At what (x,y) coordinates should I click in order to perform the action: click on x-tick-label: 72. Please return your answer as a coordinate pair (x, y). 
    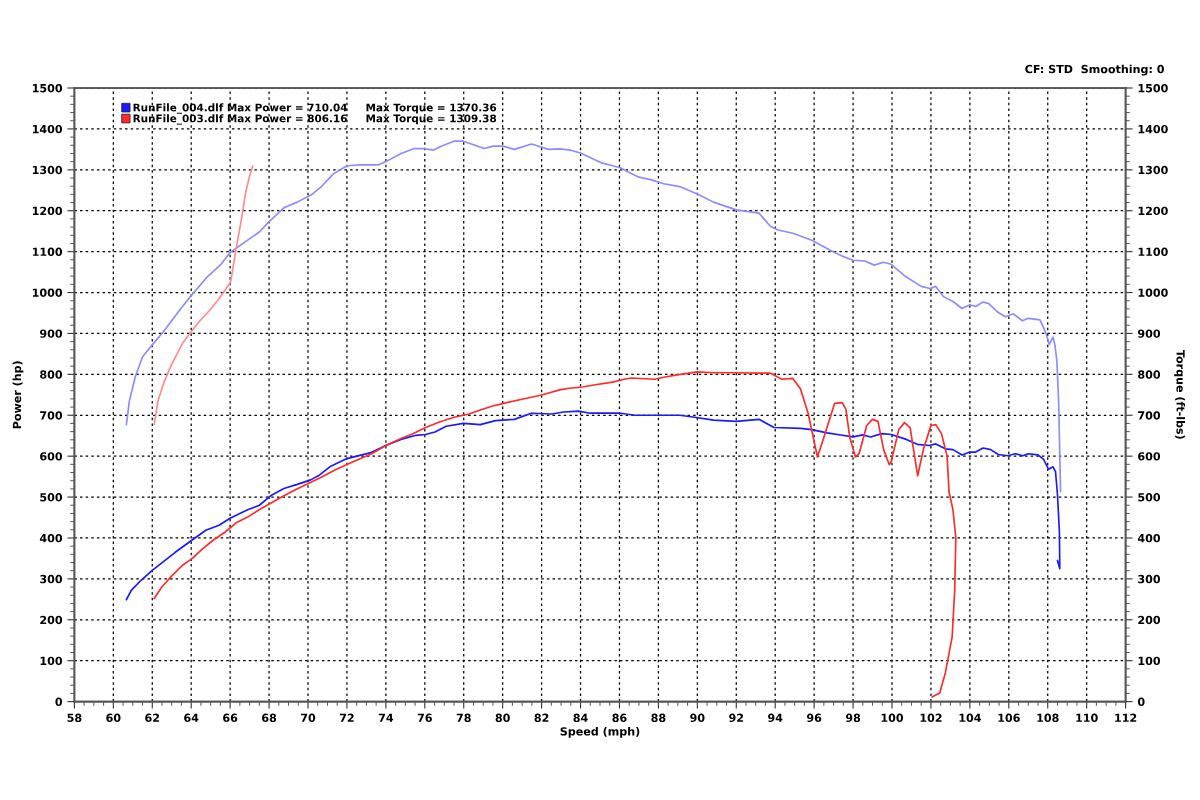
    Looking at the image, I should click on (346, 717).